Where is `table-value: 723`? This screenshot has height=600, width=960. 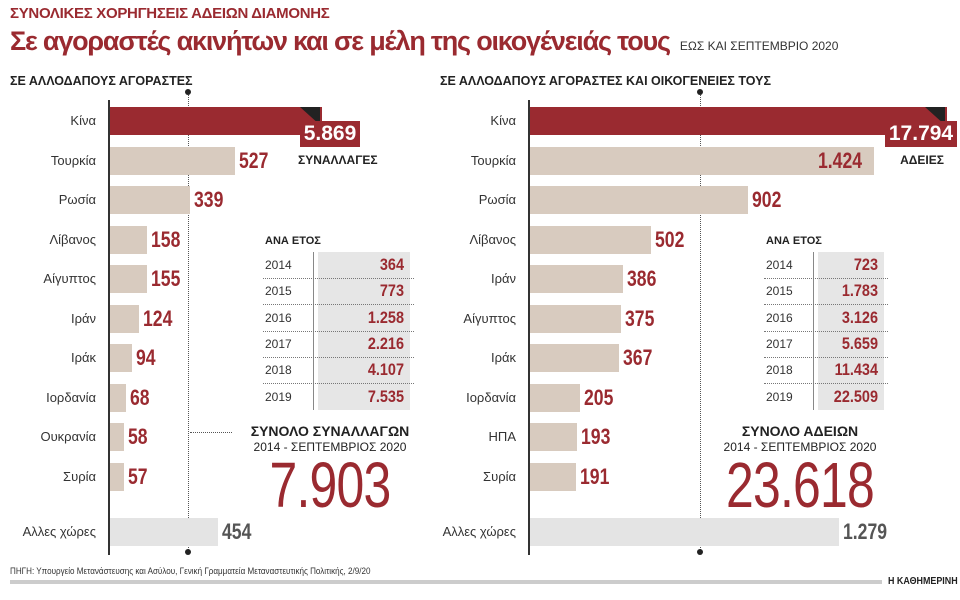 table-value: 723 is located at coordinates (865, 264).